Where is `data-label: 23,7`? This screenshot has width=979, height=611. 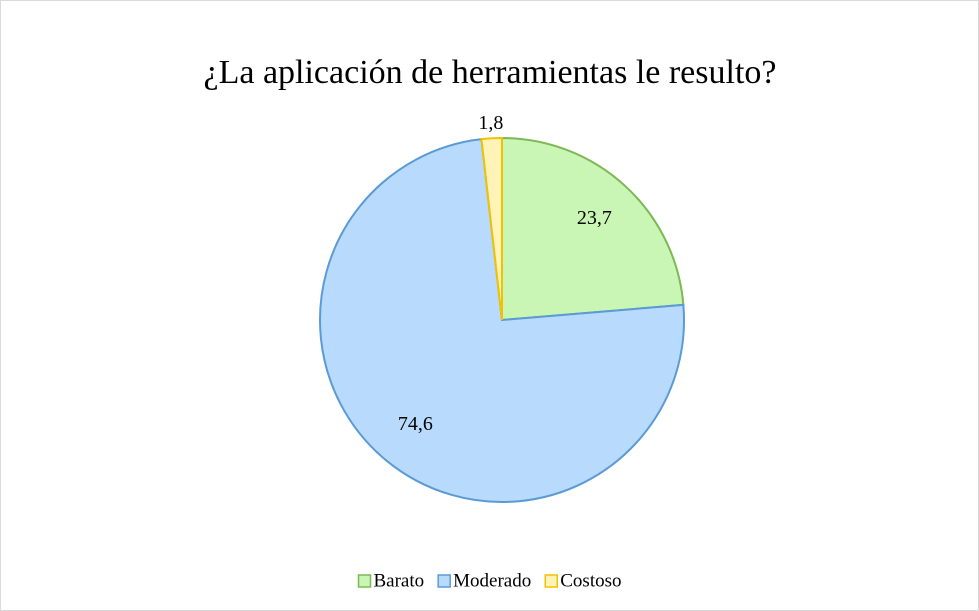 data-label: 23,7 is located at coordinates (594, 218).